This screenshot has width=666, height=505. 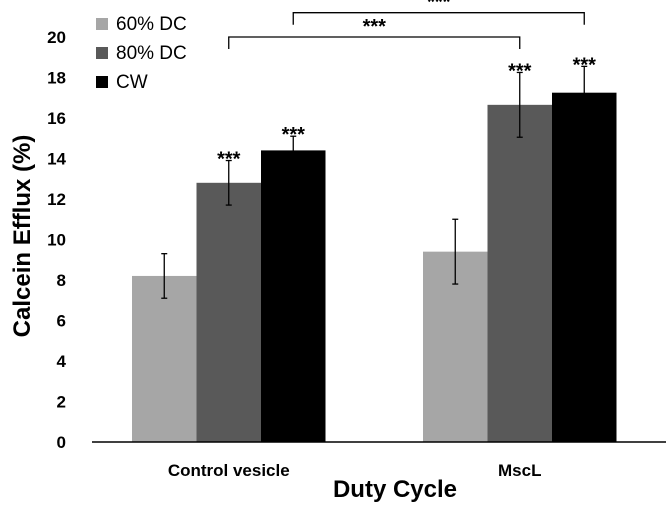 What do you see at coordinates (395, 489) in the screenshot?
I see `x-axis-title: Duty Cycle` at bounding box center [395, 489].